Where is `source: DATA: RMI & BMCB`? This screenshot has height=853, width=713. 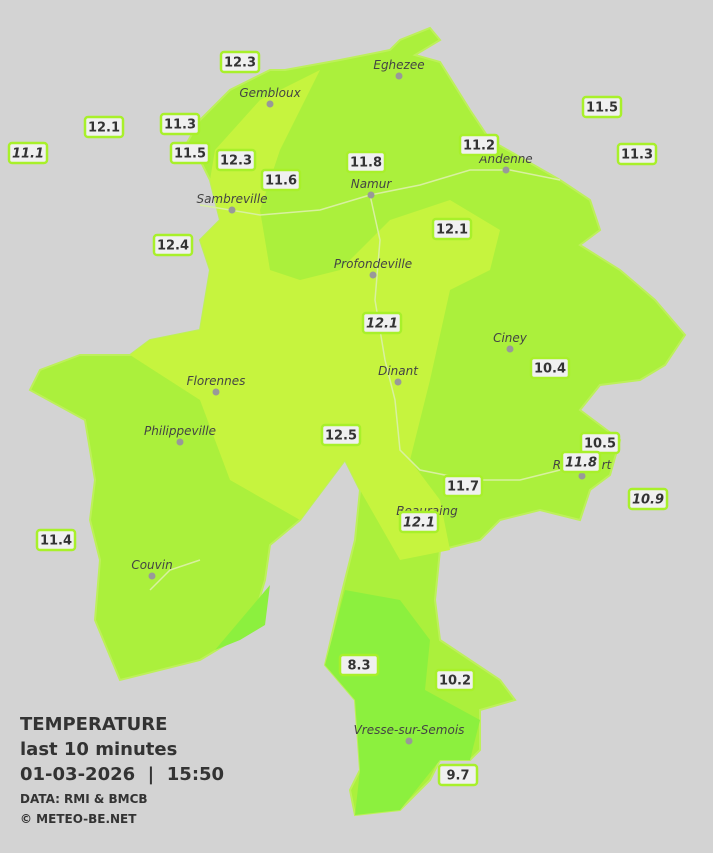
source: DATA: RMI & BMCB is located at coordinates (84, 799).